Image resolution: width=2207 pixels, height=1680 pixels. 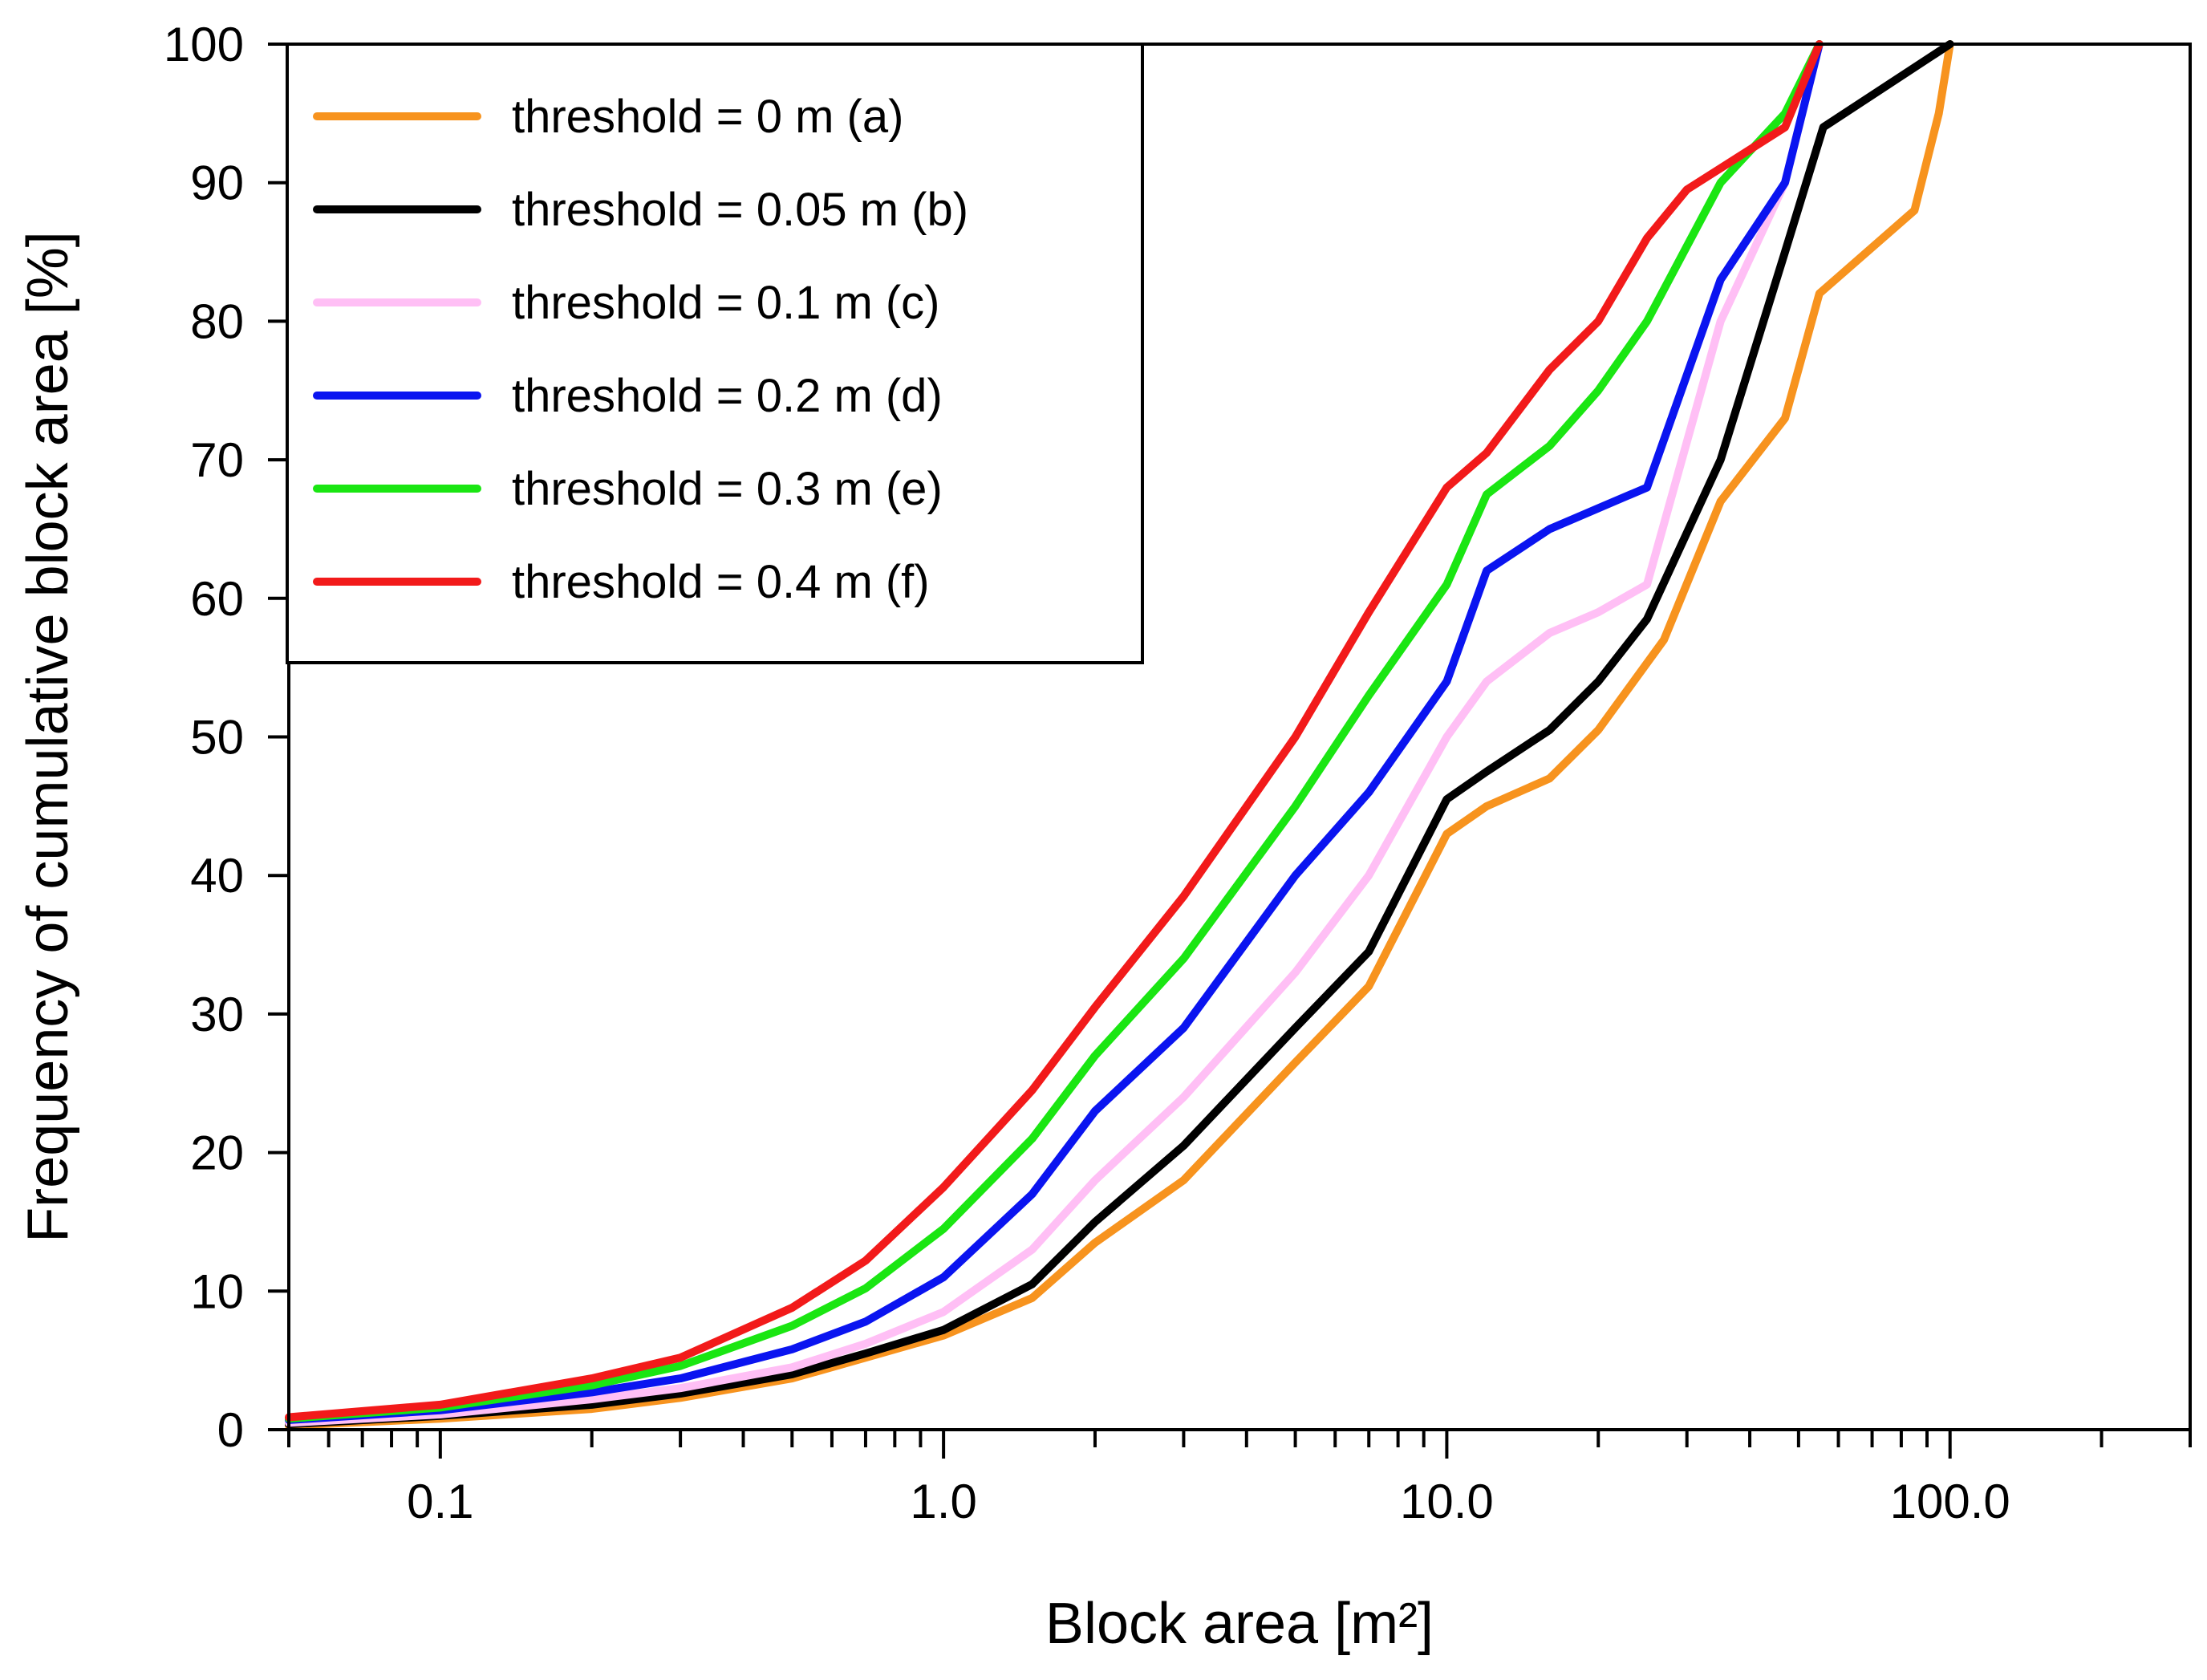 What do you see at coordinates (943, 1501) in the screenshot?
I see `x-tick-label: 1.0` at bounding box center [943, 1501].